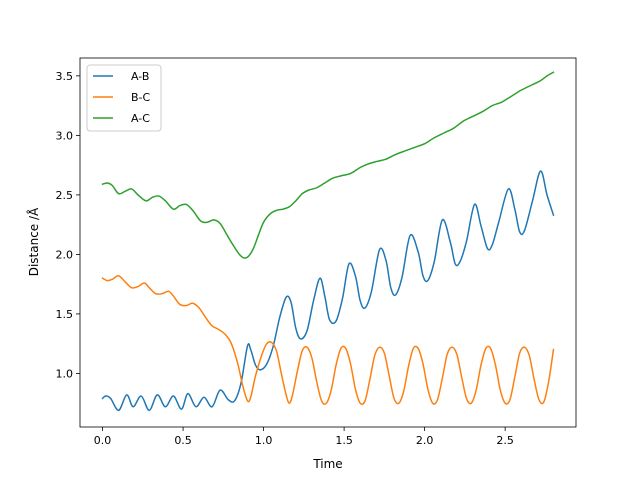 The width and height of the screenshot is (640, 484). Describe the element at coordinates (304, 437) in the screenshot. I see `x-axis-ticks: 0.0 0.5 1.0 1.5 2.0 2.5` at that location.